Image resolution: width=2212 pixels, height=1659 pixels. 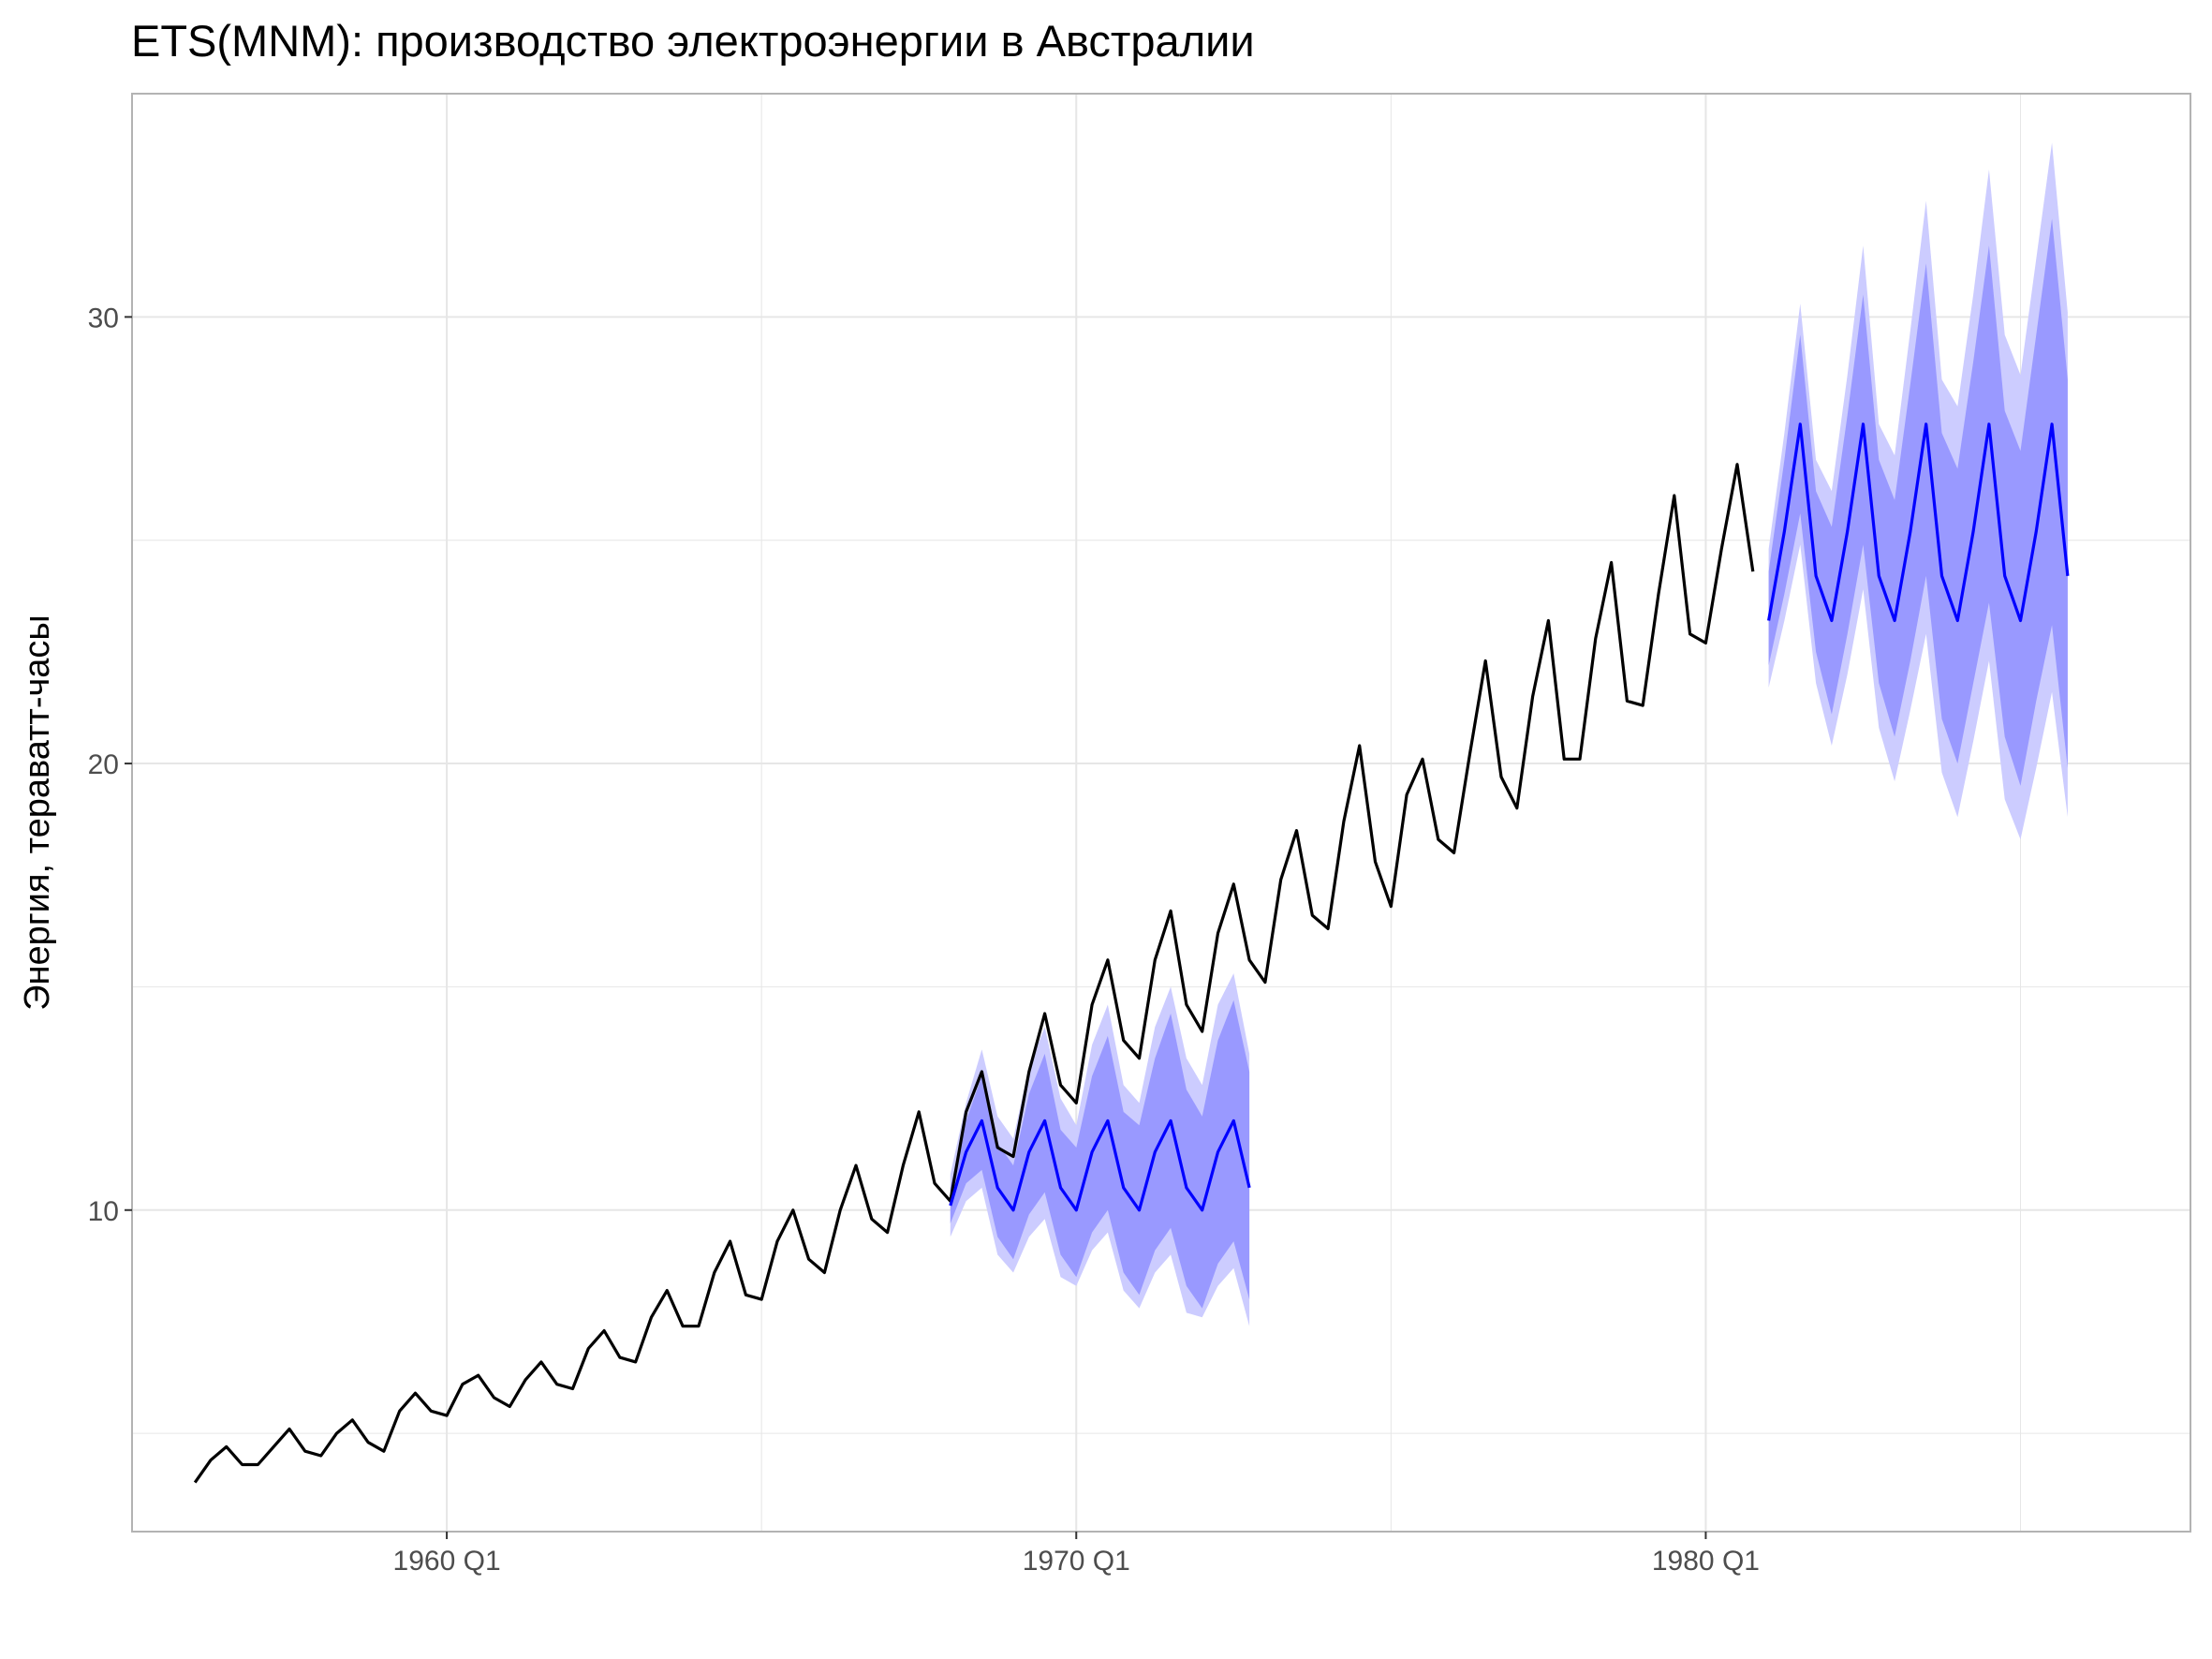 What do you see at coordinates (103, 318) in the screenshot?
I see `y-tick-label: 30` at bounding box center [103, 318].